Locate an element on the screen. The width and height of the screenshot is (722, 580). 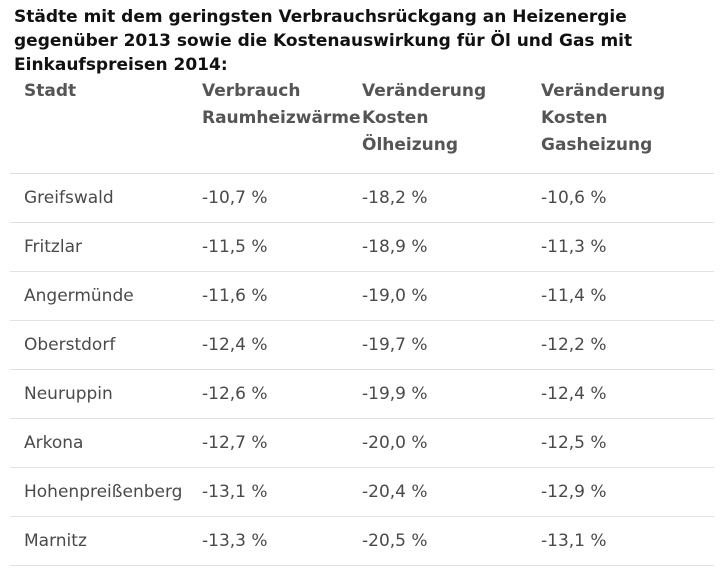
verbrauch-cell: -13,3 % is located at coordinates (235, 541).